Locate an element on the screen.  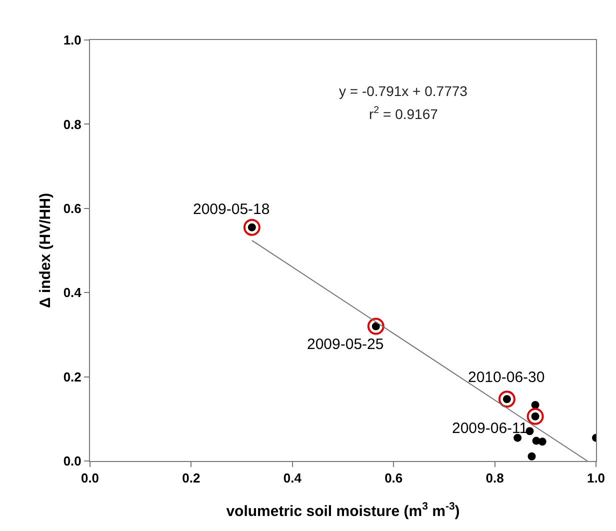
x-tick-label: 1.0 is located at coordinates (596, 478).